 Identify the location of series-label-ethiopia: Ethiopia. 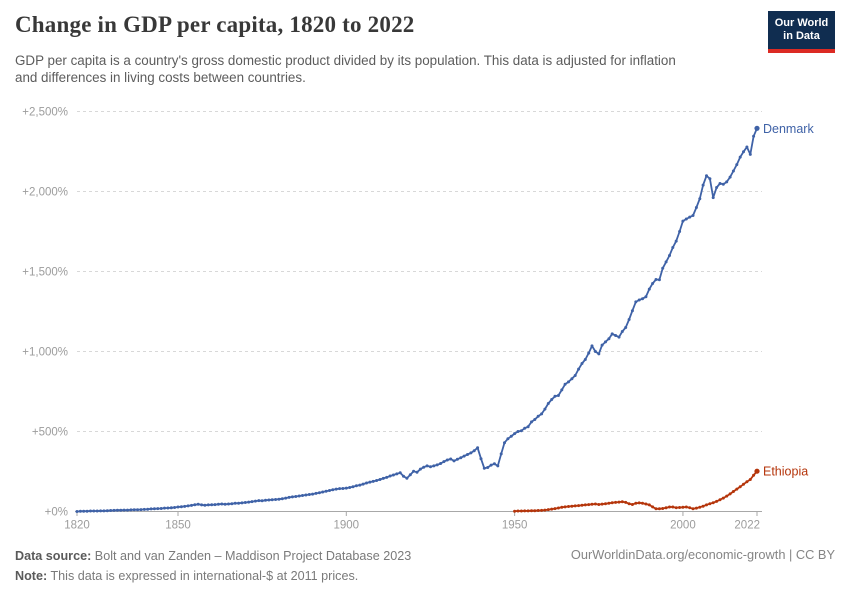
(785, 472).